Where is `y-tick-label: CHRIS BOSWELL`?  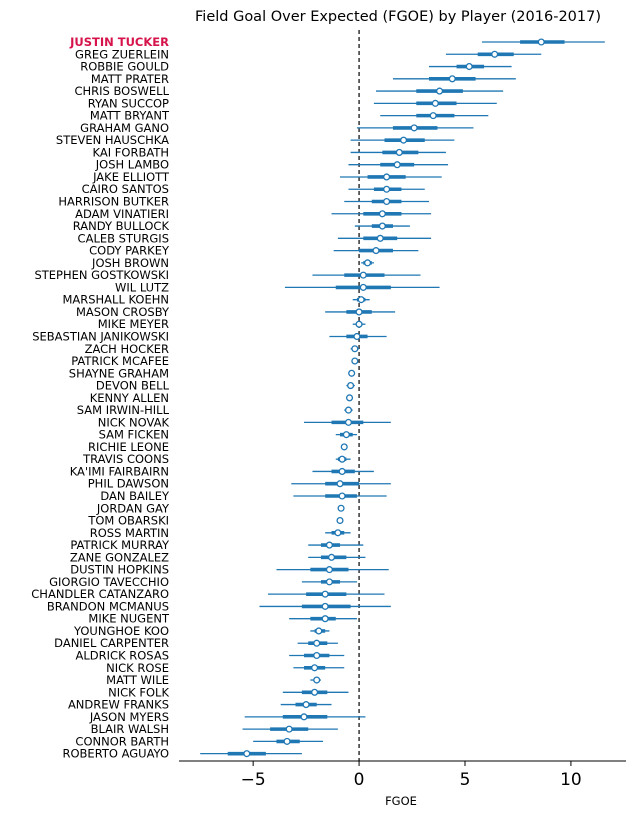 y-tick-label: CHRIS BOSWELL is located at coordinates (121, 91).